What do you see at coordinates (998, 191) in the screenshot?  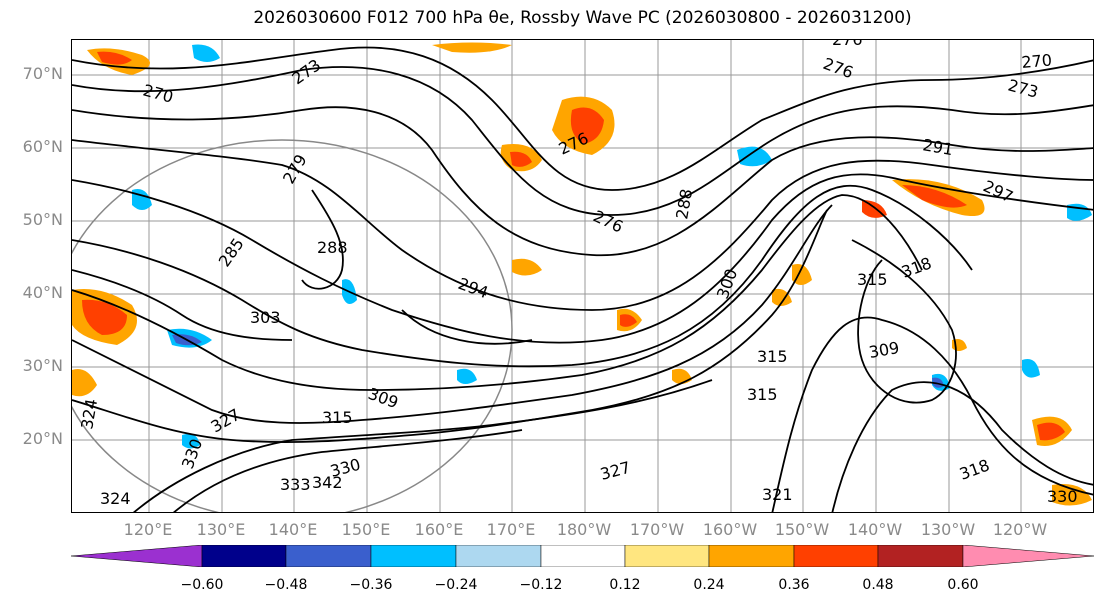 I see `contour-label: 297` at bounding box center [998, 191].